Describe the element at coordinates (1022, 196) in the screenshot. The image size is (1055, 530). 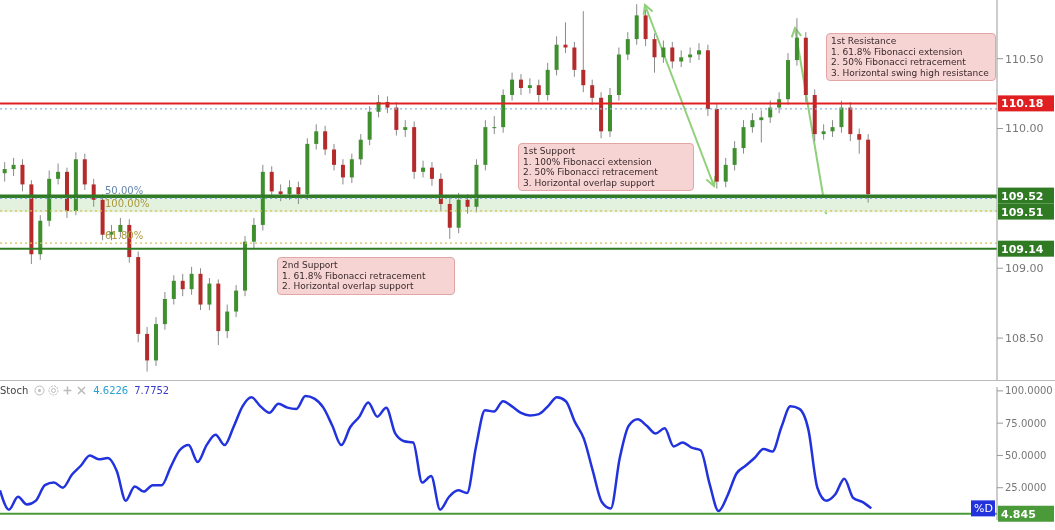
I see `ref-line-label: 109.52` at that location.